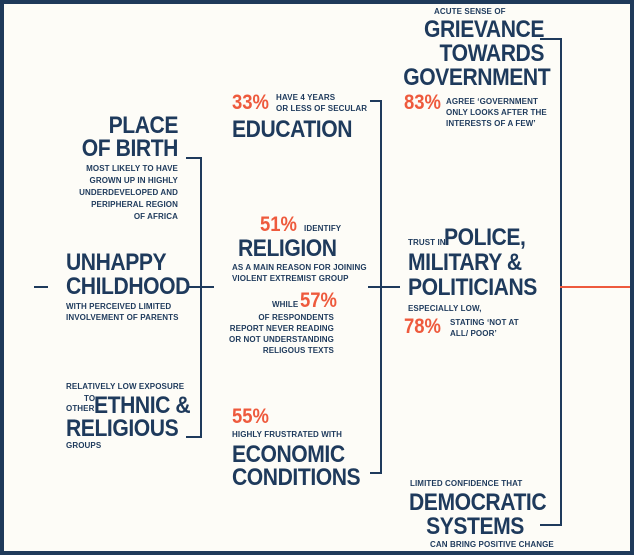 Image resolution: width=634 pixels, height=555 pixels. I want to click on economic-heading-2: CONDITIONS, so click(296, 477).